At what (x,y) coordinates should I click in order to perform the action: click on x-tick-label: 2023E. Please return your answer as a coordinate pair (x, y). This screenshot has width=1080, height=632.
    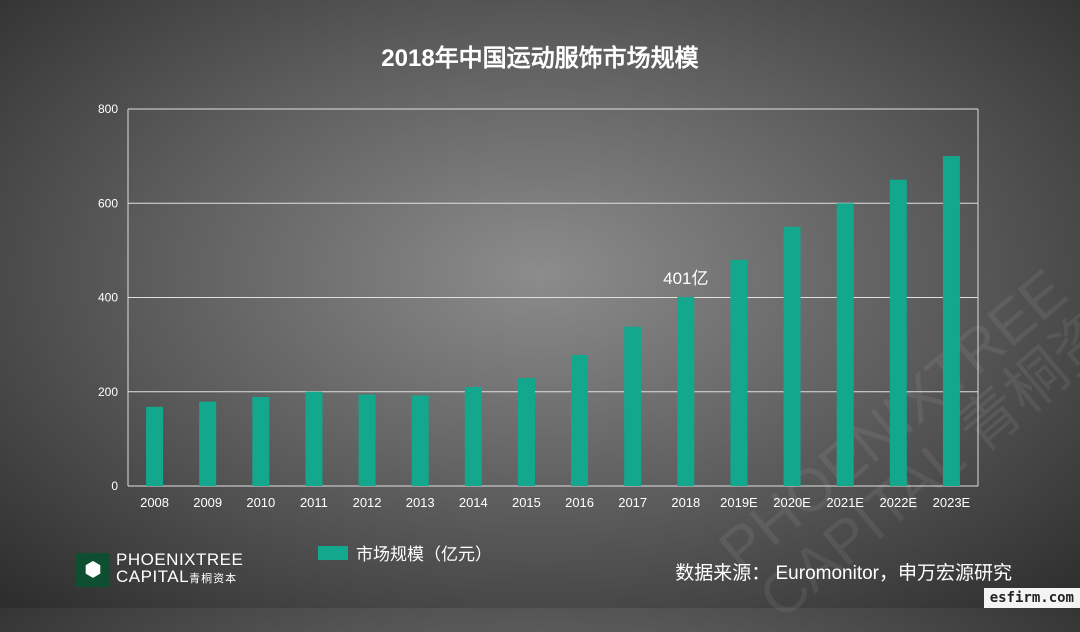
    Looking at the image, I should click on (952, 502).